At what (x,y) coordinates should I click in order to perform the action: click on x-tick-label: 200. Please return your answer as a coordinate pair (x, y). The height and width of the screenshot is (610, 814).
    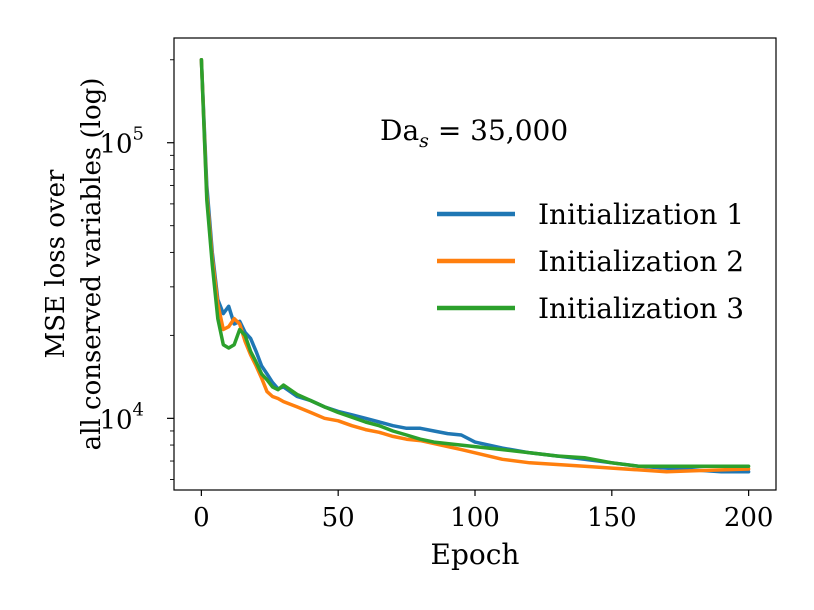
    Looking at the image, I should click on (749, 518).